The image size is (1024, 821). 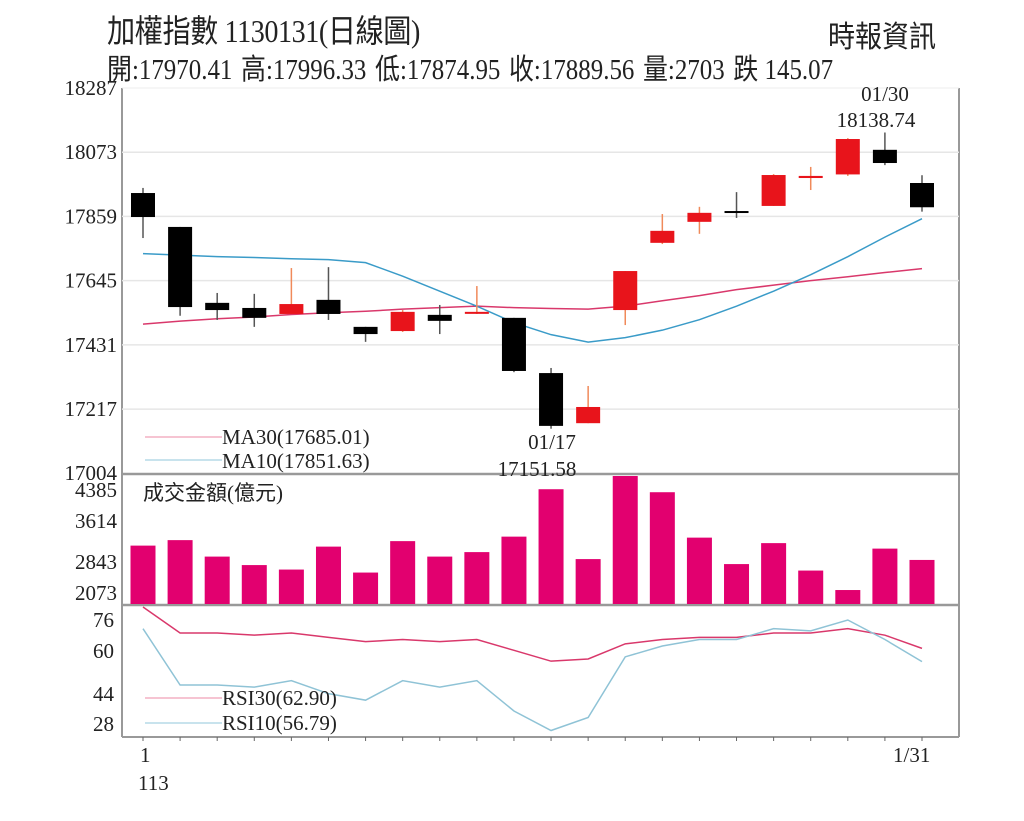 I want to click on price-axis: 18287 18073 17859 17645 17431 17217 17004, so click(x=91, y=280).